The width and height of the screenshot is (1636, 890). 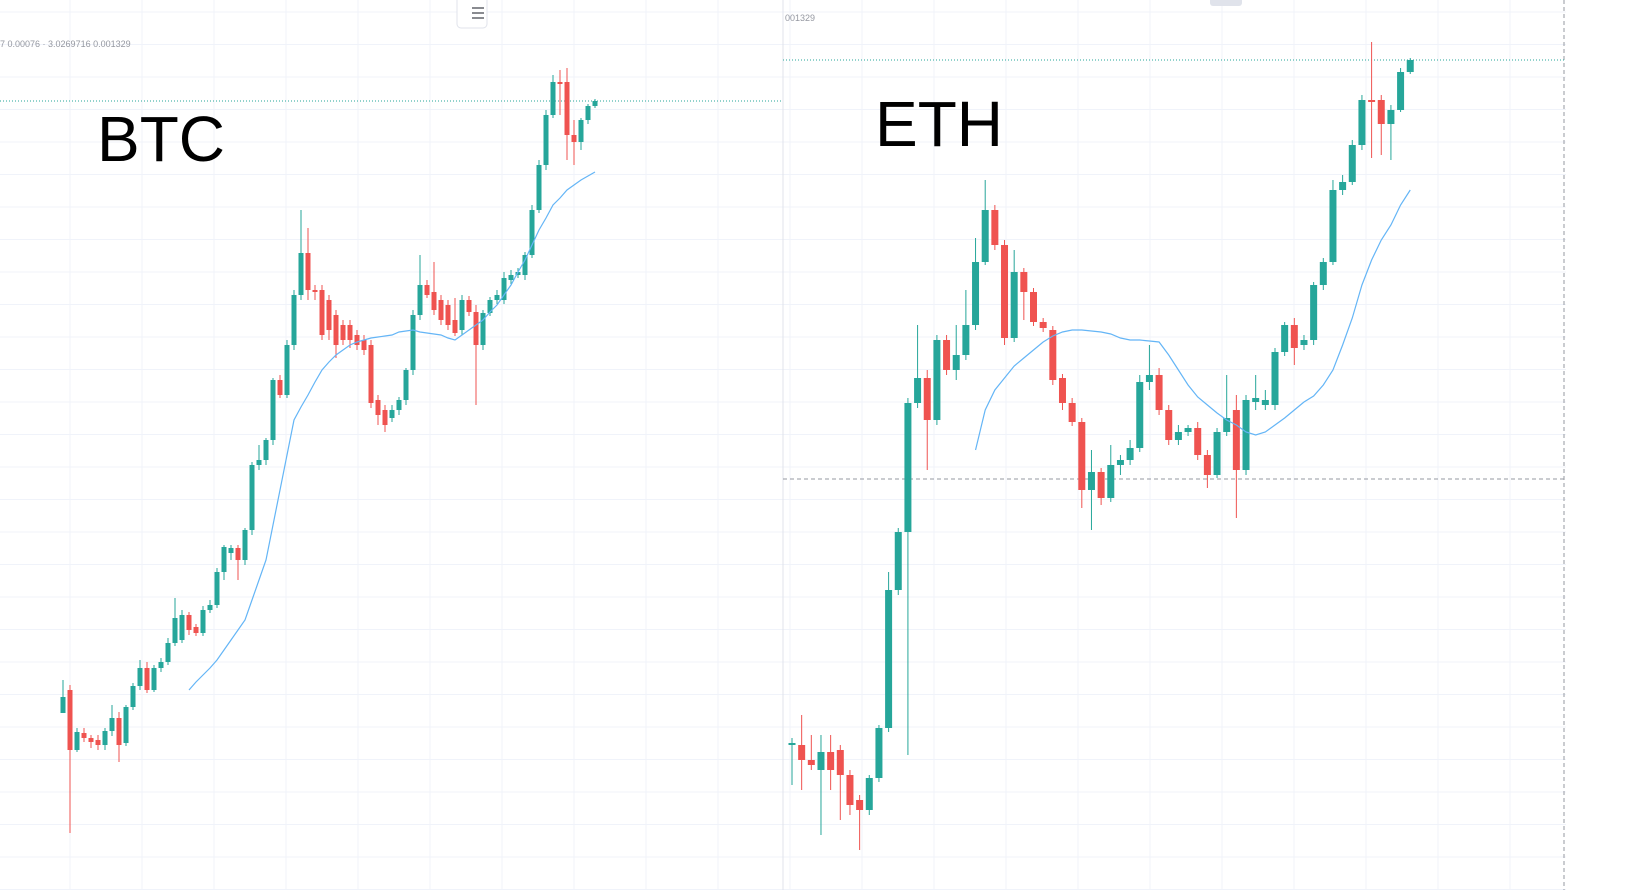 What do you see at coordinates (800, 18) in the screenshot?
I see `legend-header: 001329` at bounding box center [800, 18].